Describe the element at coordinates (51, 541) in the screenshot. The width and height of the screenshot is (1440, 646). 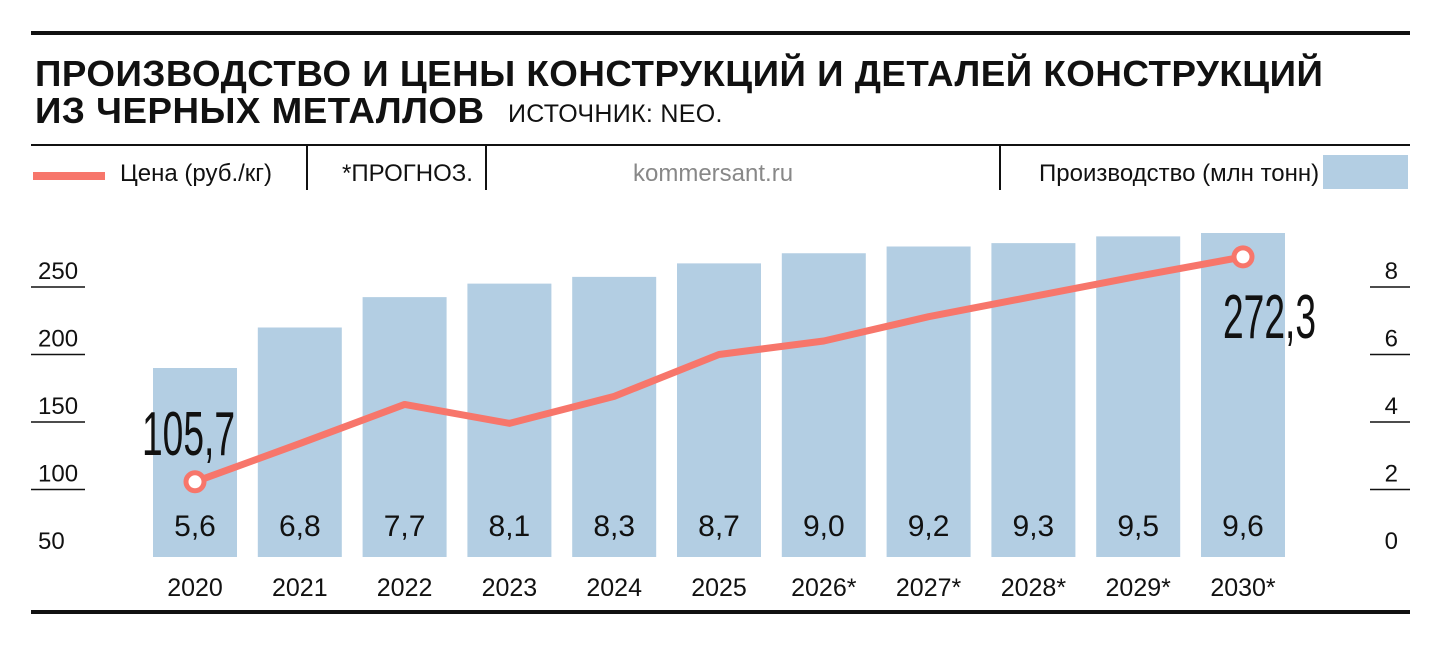
I see `left-axis-tick-label: 50` at that location.